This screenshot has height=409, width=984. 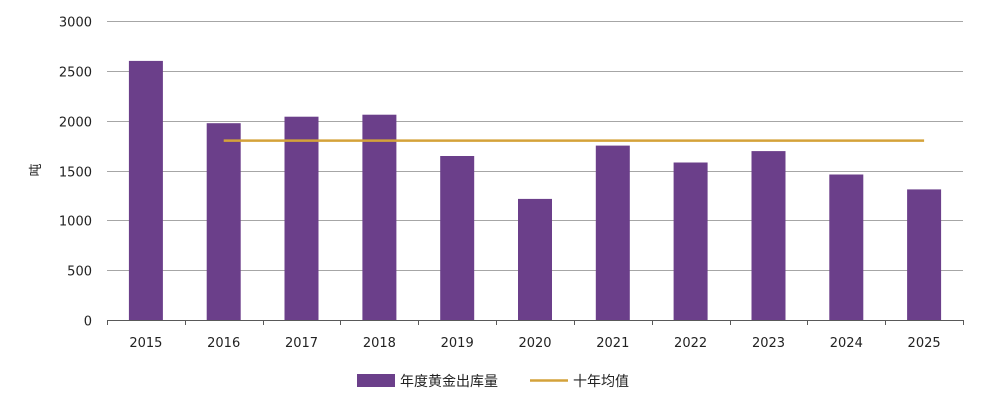 I want to click on legend-bar-label: 年度黄金出库量, so click(x=449, y=381).